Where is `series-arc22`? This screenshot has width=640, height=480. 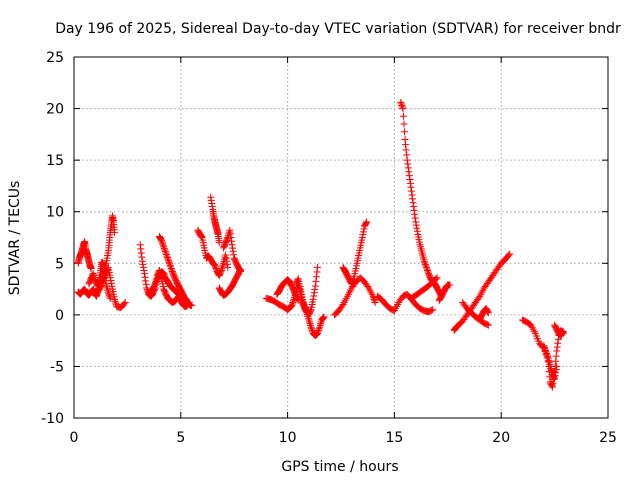 series-arc22 is located at coordinates (475, 313).